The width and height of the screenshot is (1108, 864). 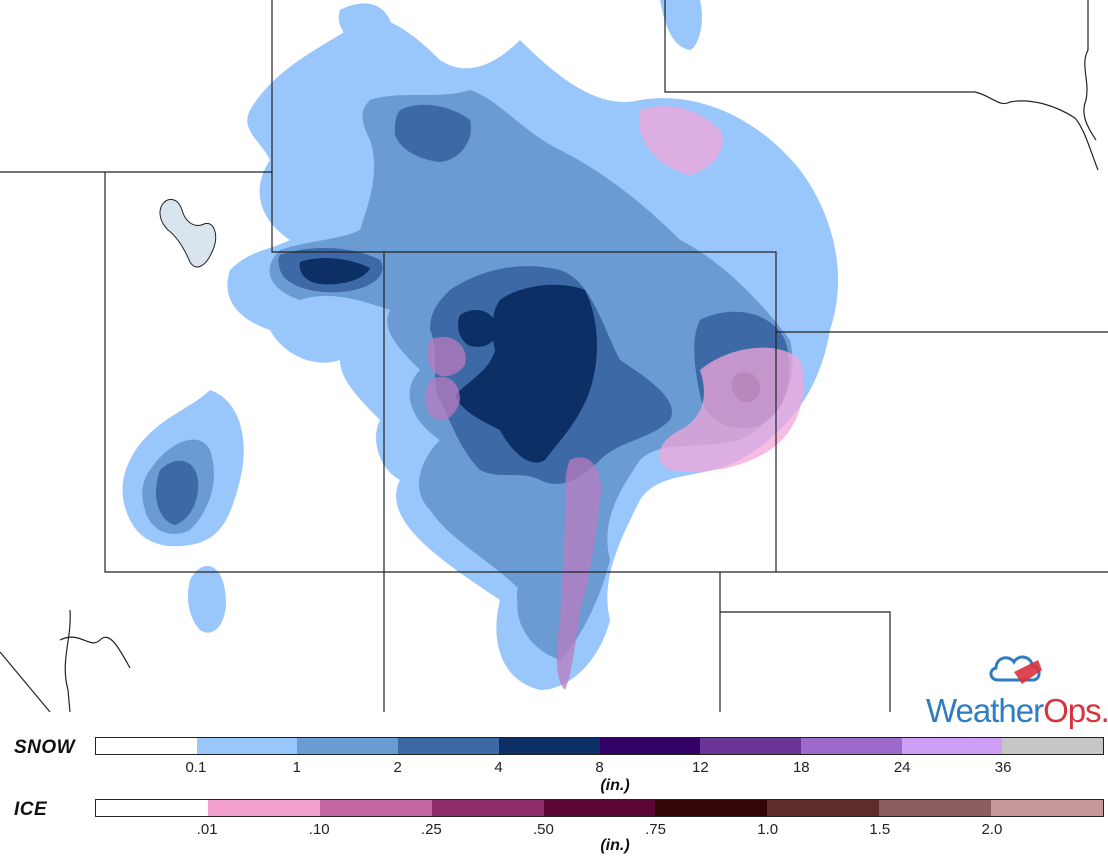 I want to click on ice-tick-label: 1.5, so click(x=880, y=829).